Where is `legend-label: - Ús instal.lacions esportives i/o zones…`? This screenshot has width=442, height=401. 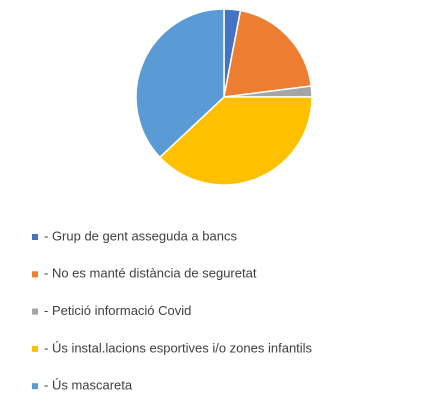 legend-label: - Ús instal.lacions esportives i/o zones… is located at coordinates (178, 347).